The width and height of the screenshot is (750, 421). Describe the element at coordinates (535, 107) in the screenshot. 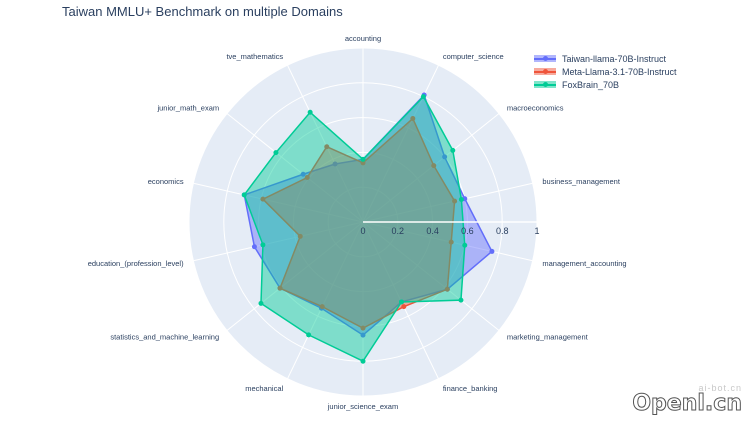

I see `category-label-2: macroeconomics` at that location.